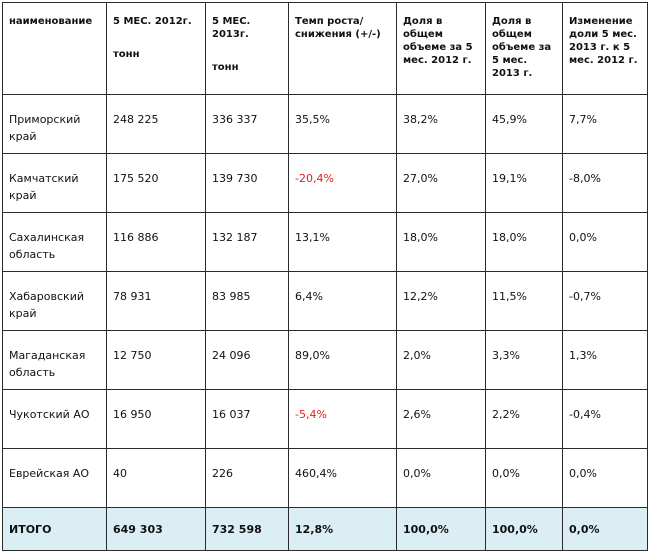 Image resolution: width=650 pixels, height=551 pixels. Describe the element at coordinates (342, 419) in the screenshot. I see `cell-growth: -5,4%` at that location.